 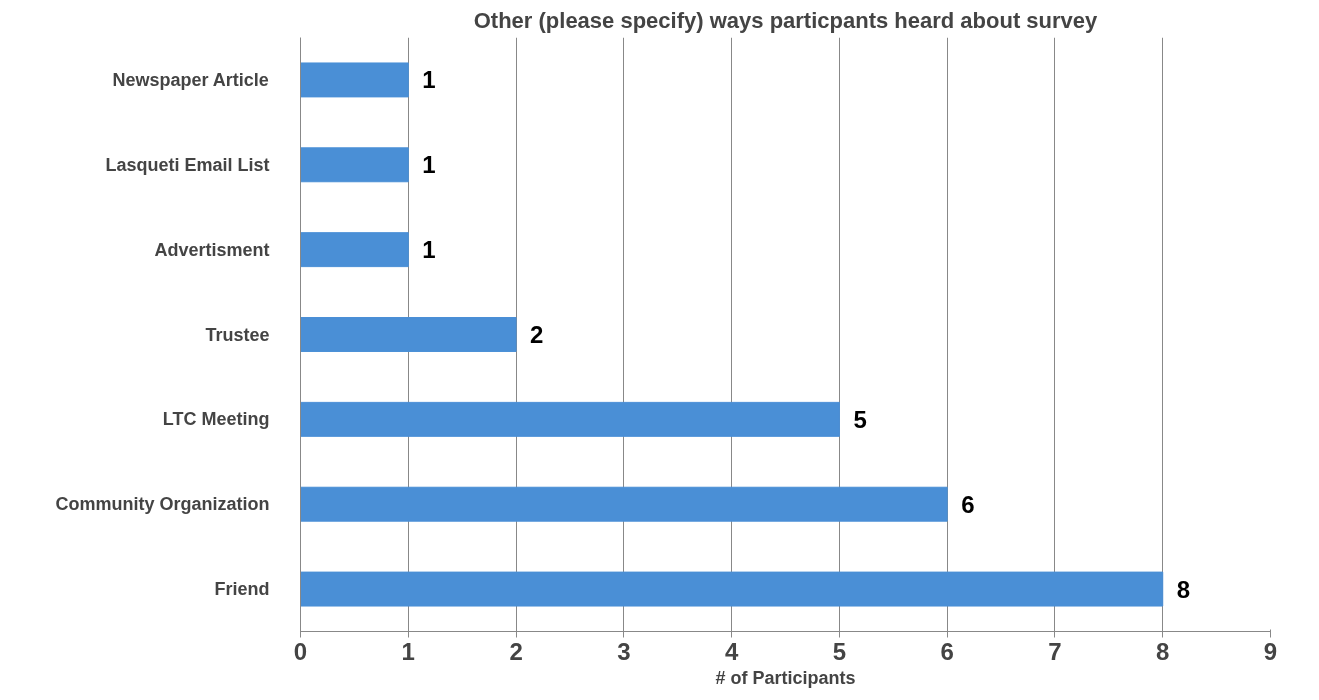 I want to click on y-tick-label: Newspaper Article, so click(x=190, y=79).